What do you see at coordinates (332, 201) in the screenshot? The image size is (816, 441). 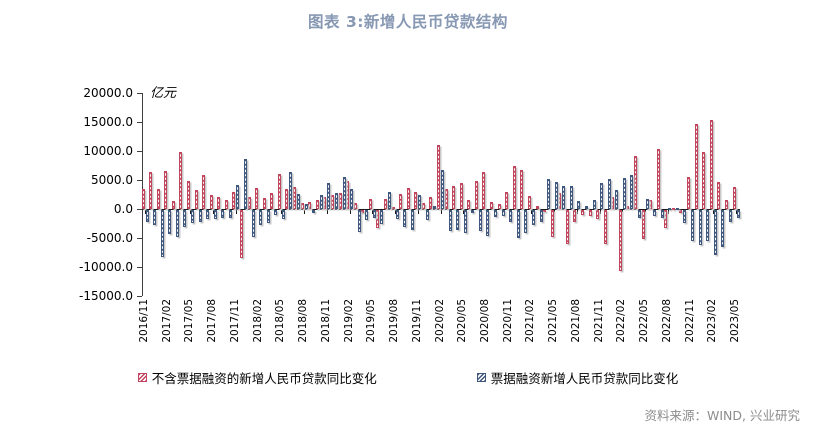 I see `bar-ex-bill-2018/12` at bounding box center [332, 201].